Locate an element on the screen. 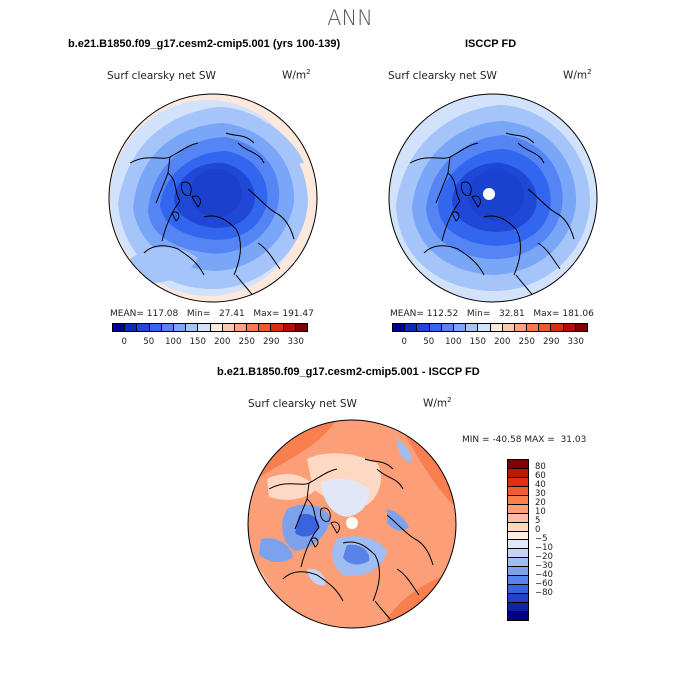 The image size is (700, 700). panel-2-stats: MEAN= 112.52 Min= 32.81 Max= 181.06 is located at coordinates (492, 314).